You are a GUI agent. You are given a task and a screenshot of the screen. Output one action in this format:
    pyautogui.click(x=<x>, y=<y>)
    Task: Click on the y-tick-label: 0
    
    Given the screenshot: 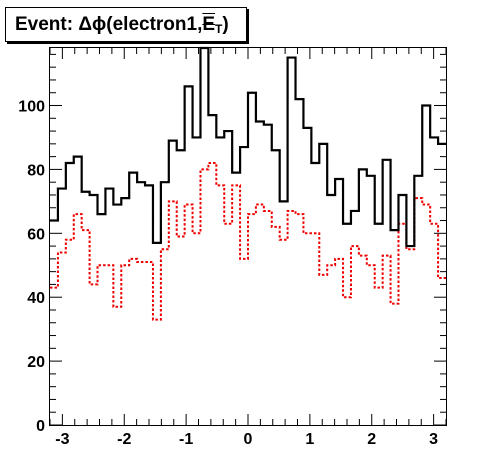 What is the action you would take?
    pyautogui.click(x=40, y=426)
    